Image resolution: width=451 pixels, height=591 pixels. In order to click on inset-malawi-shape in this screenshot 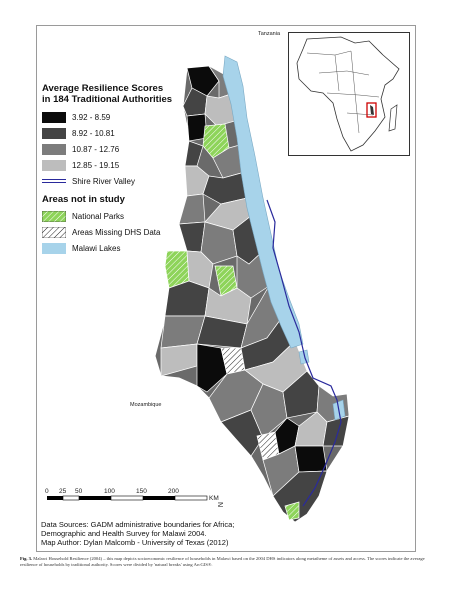, I will do `click(372, 110)`.